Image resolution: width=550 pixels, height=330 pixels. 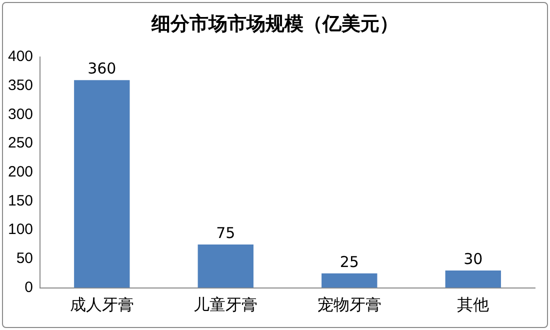 I want to click on y-tick-label: 350, so click(x=21, y=85).